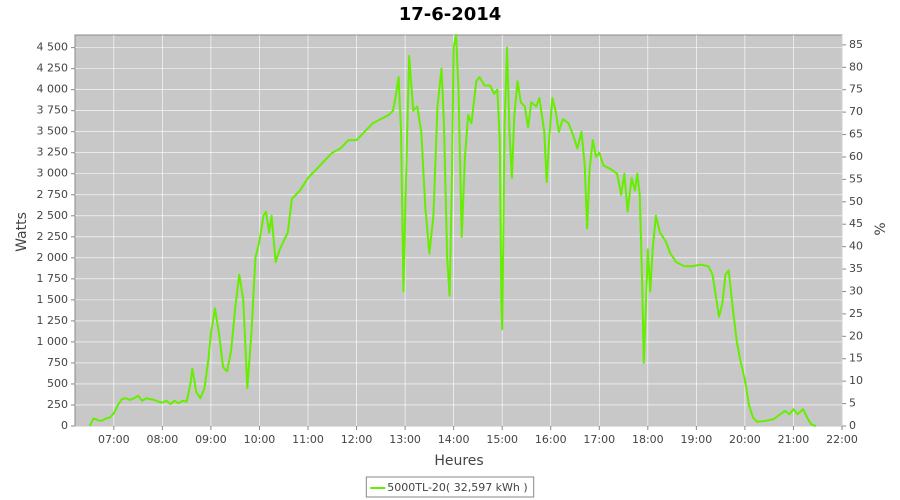  Describe the element at coordinates (881, 228) in the screenshot. I see `y2-axis-title: %` at that location.